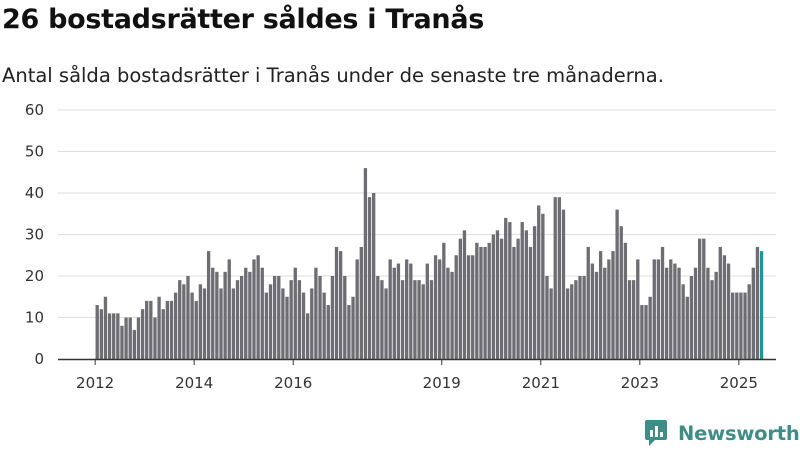 This screenshot has height=450, width=800. I want to click on x-tick-label: 2025, so click(739, 383).